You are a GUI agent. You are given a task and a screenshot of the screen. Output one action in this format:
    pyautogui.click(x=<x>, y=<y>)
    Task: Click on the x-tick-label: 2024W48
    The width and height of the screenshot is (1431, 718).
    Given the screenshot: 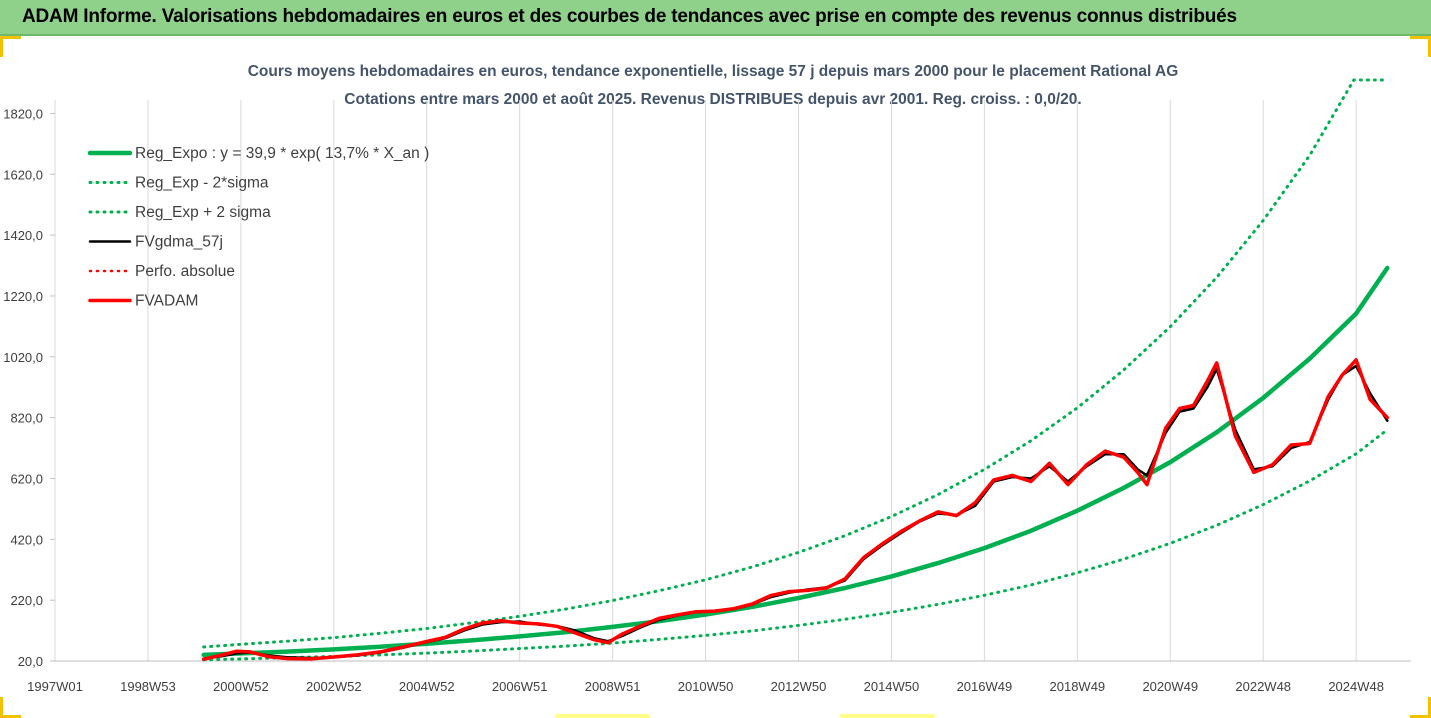 What is the action you would take?
    pyautogui.click(x=1356, y=686)
    